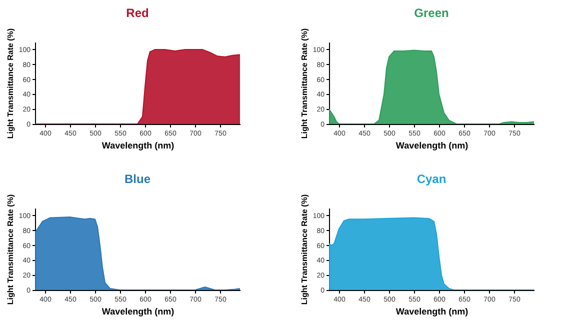 This screenshot has width=588, height=336. Describe the element at coordinates (137, 179) in the screenshot. I see `chart-title: Blue` at that location.